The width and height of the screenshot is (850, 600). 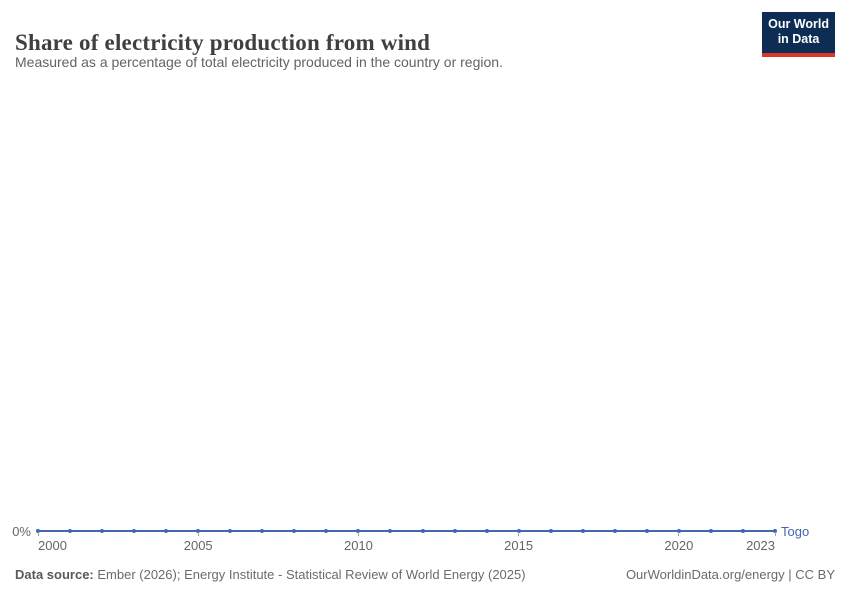 I want to click on owid-logo: Our World in Data, so click(x=798, y=34).